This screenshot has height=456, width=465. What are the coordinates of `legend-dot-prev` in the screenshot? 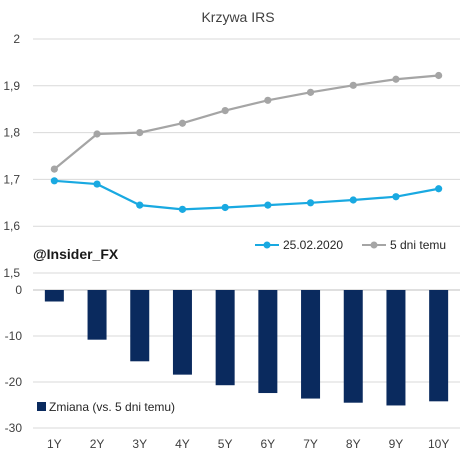 It's located at (374, 245).